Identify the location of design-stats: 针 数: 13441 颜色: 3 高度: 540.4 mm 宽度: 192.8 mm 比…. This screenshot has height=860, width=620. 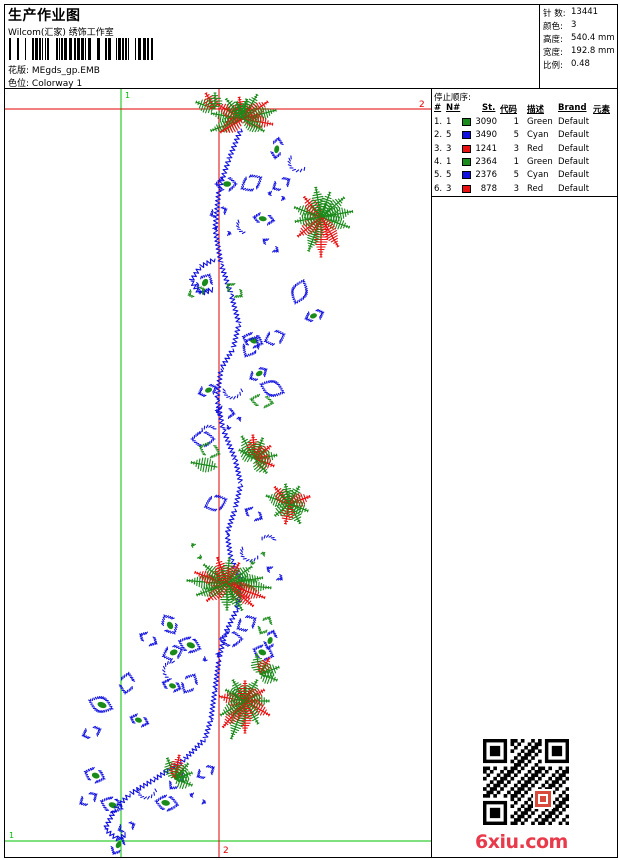
(578, 47).